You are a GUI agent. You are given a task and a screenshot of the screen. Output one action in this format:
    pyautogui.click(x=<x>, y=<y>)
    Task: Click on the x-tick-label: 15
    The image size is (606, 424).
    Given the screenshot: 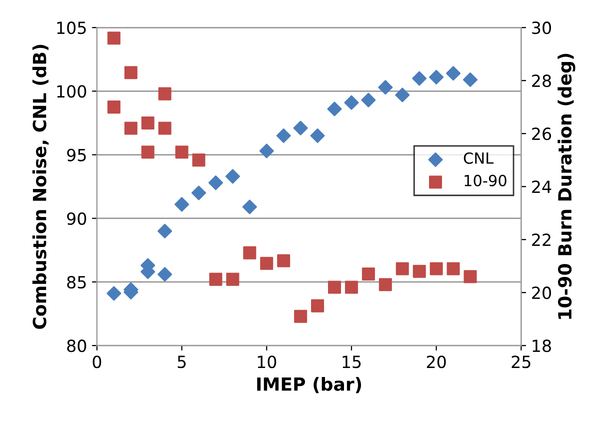 What is the action you would take?
    pyautogui.click(x=351, y=362)
    